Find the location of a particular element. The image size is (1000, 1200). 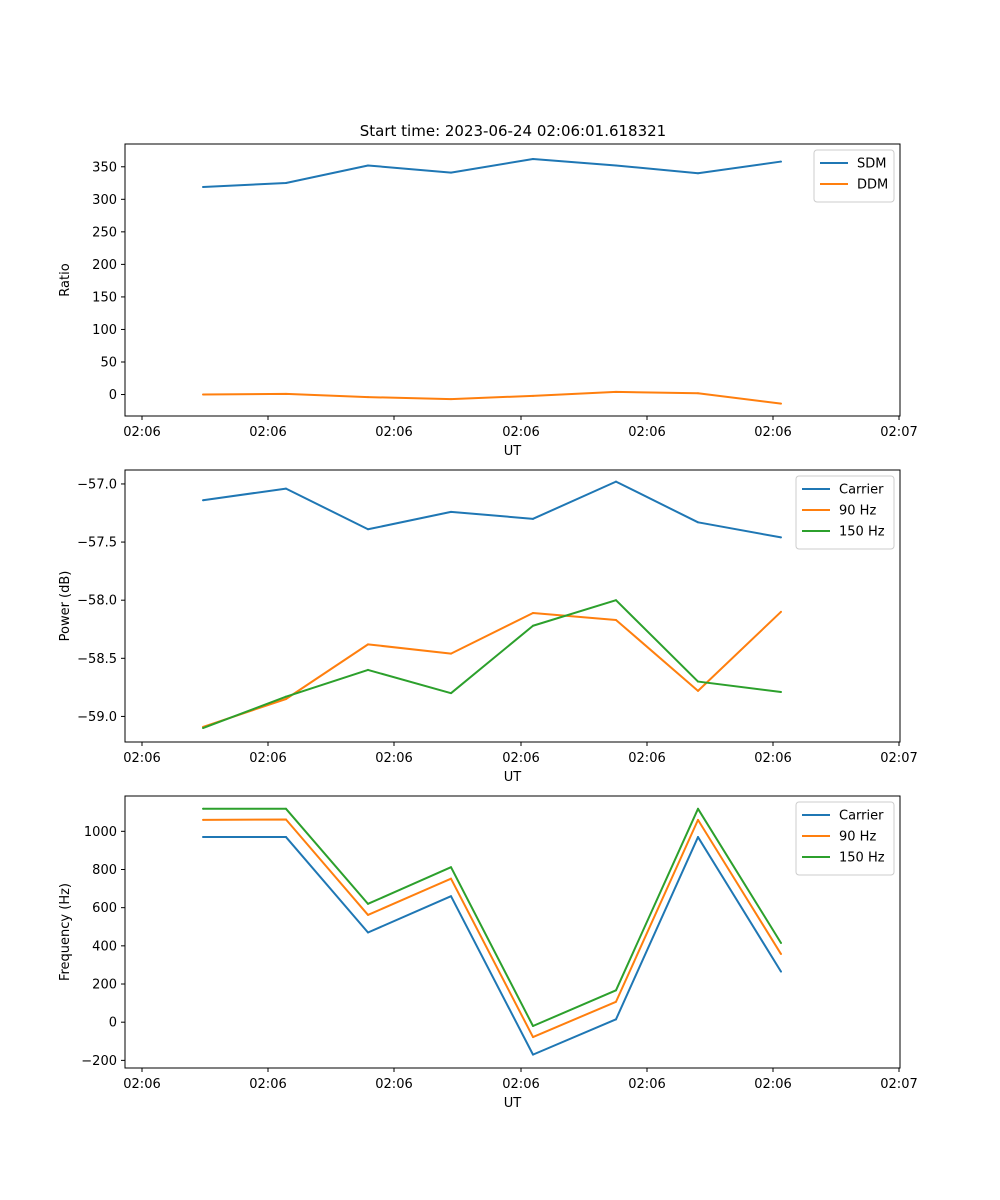

series-line-carrier is located at coordinates (492, 509).